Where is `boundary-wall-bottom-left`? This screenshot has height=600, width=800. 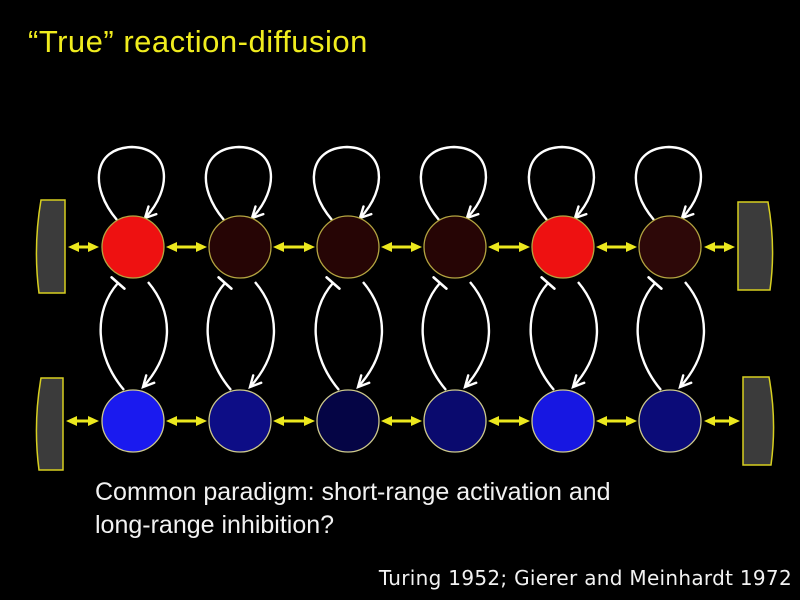
boundary-wall-bottom-left is located at coordinates (49, 424).